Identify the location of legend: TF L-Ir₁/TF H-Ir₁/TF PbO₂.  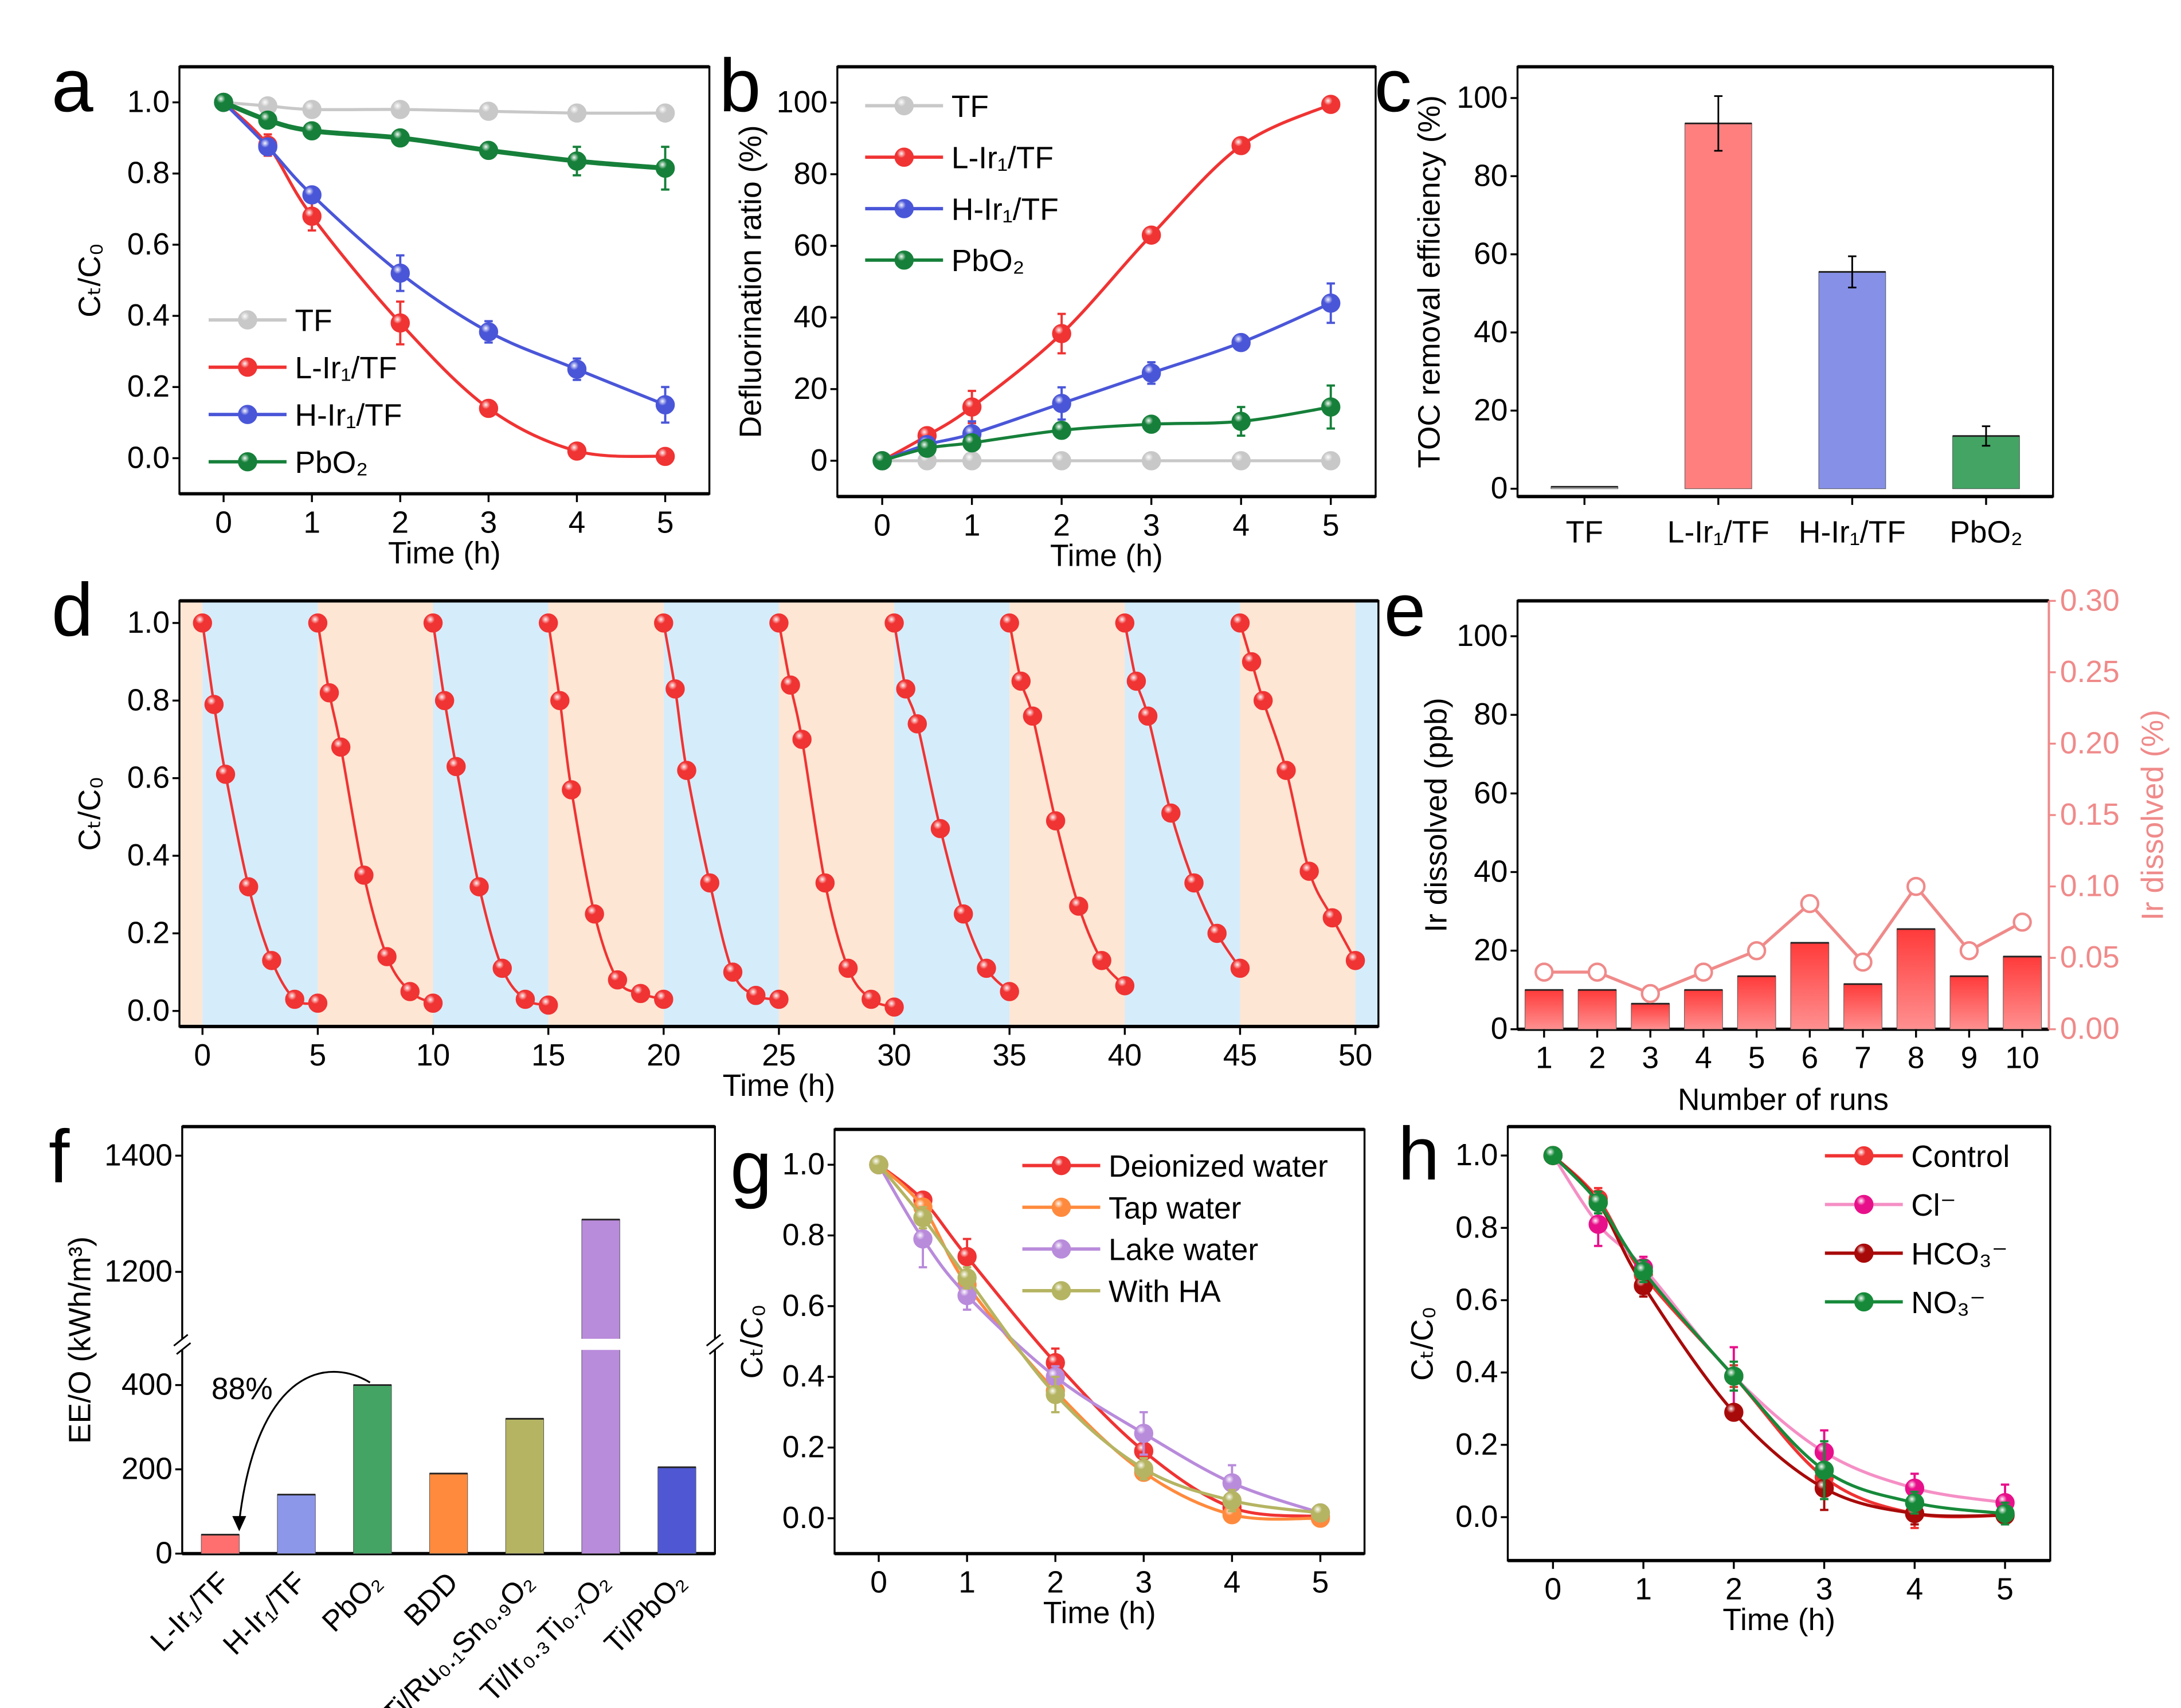
(962, 184).